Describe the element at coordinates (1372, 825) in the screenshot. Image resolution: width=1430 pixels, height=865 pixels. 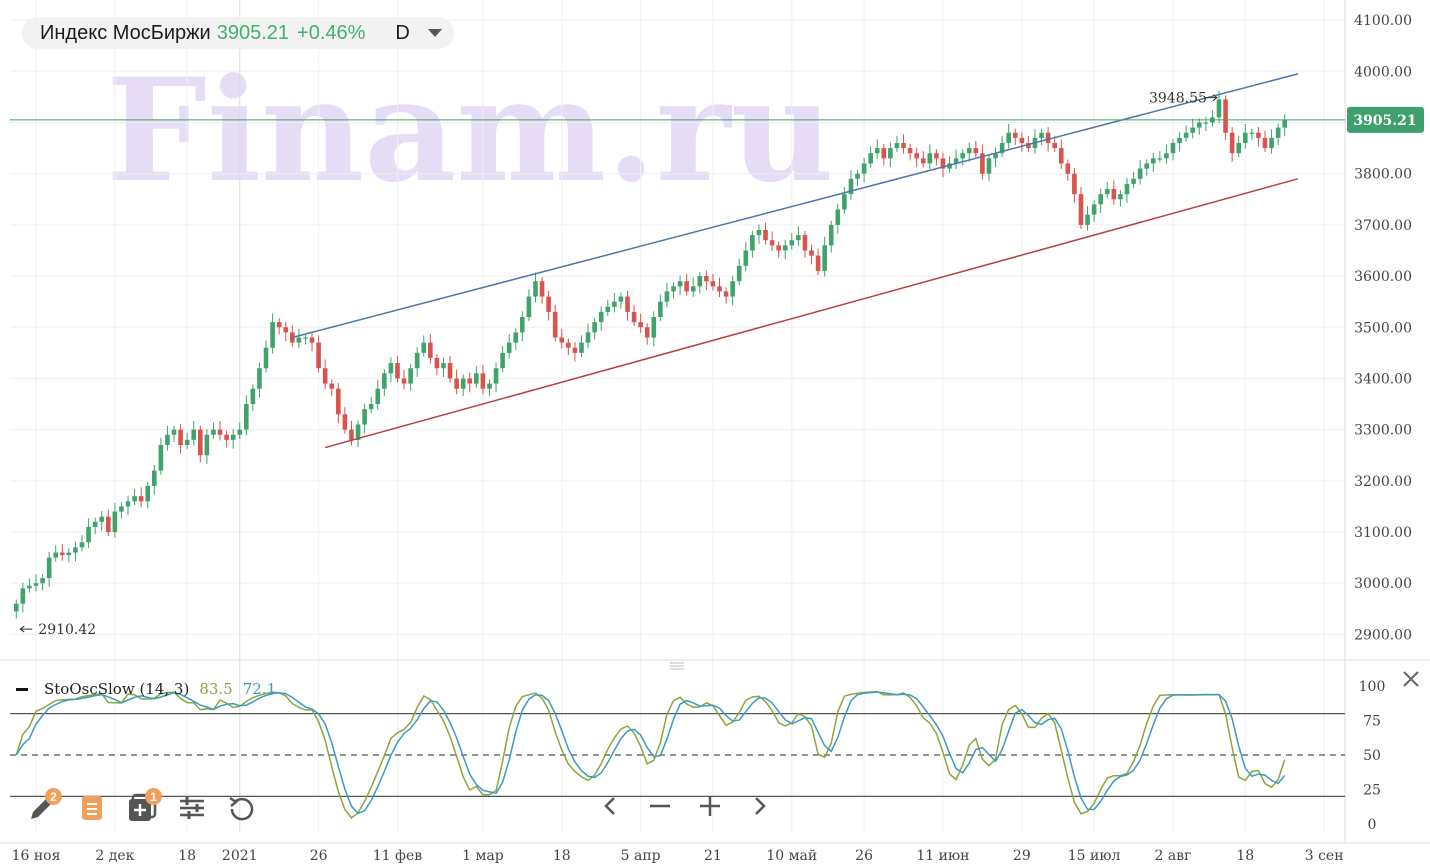
I see `stoch-tick-label: 0` at that location.